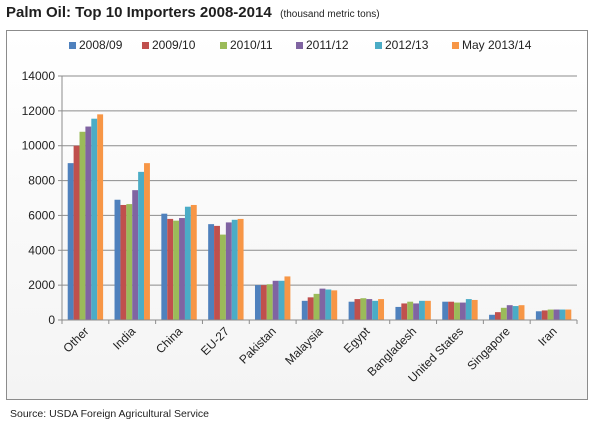  I want to click on x-tick-label: EU-27, so click(215, 341).